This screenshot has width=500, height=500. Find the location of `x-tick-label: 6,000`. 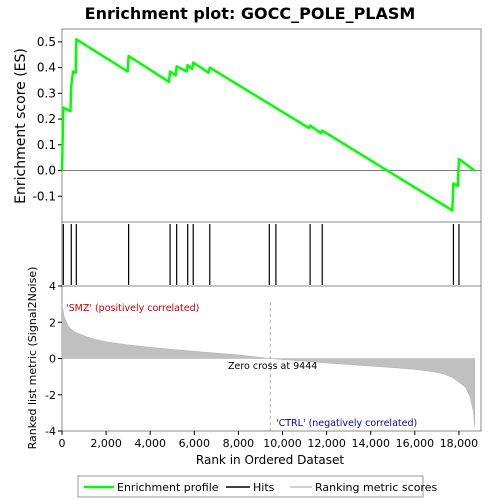

x-tick-label: 6,000 is located at coordinates (195, 443).